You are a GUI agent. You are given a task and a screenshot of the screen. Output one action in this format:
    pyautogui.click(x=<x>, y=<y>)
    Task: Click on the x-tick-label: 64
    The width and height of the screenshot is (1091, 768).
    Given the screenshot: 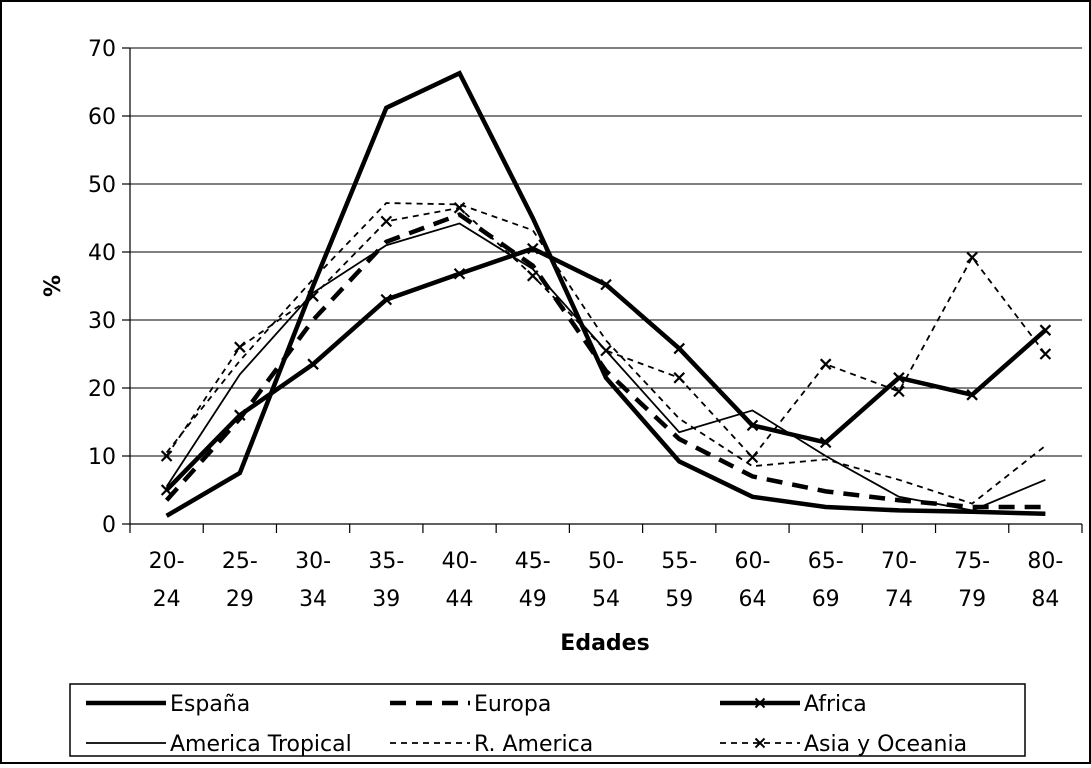 What is the action you would take?
    pyautogui.click(x=752, y=599)
    